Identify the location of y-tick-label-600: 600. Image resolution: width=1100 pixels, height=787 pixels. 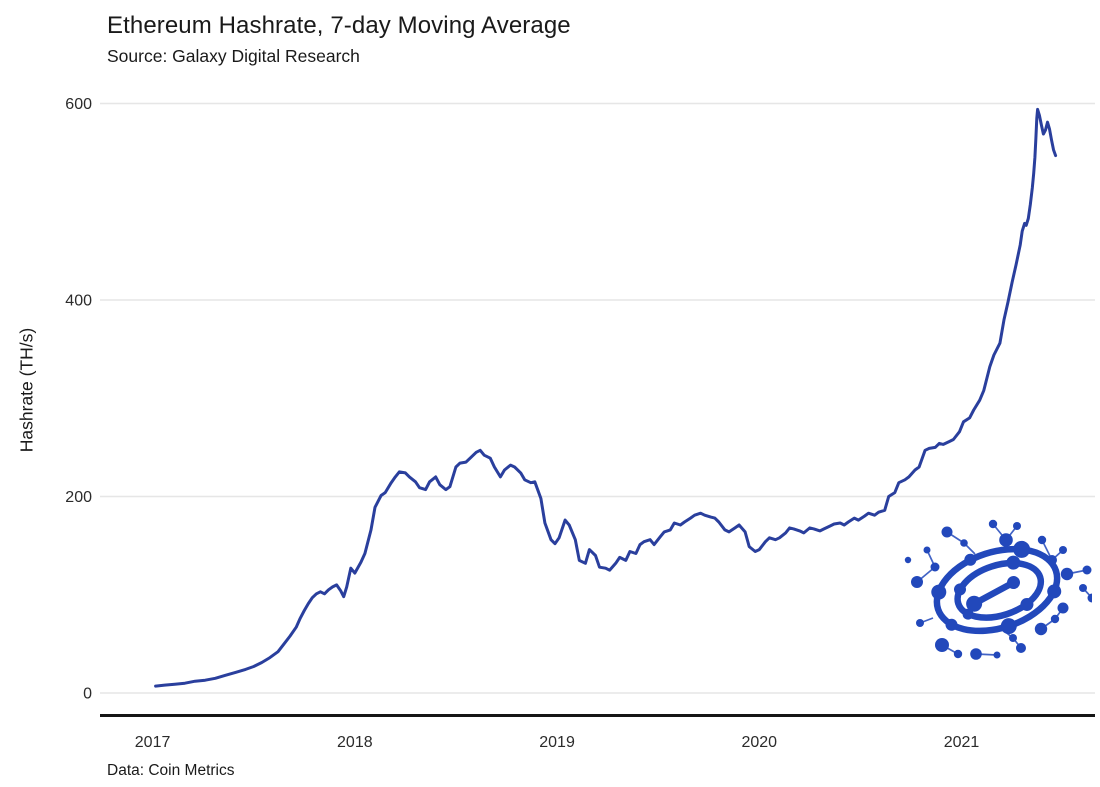
(78, 104).